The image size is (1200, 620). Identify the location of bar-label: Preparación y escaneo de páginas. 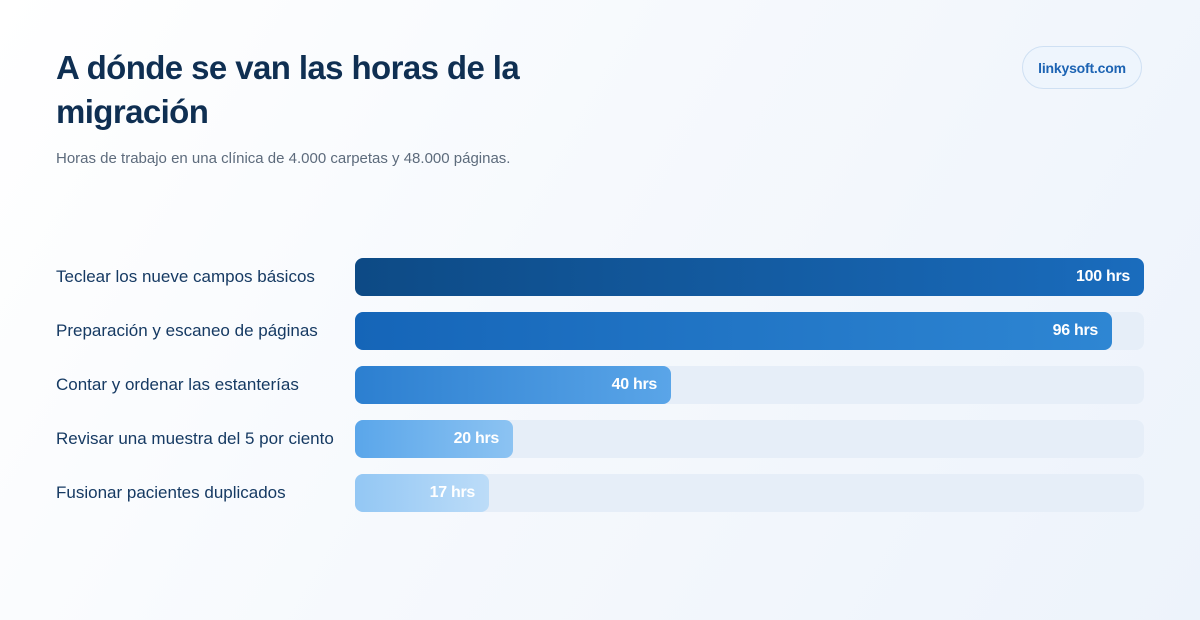
(187, 330).